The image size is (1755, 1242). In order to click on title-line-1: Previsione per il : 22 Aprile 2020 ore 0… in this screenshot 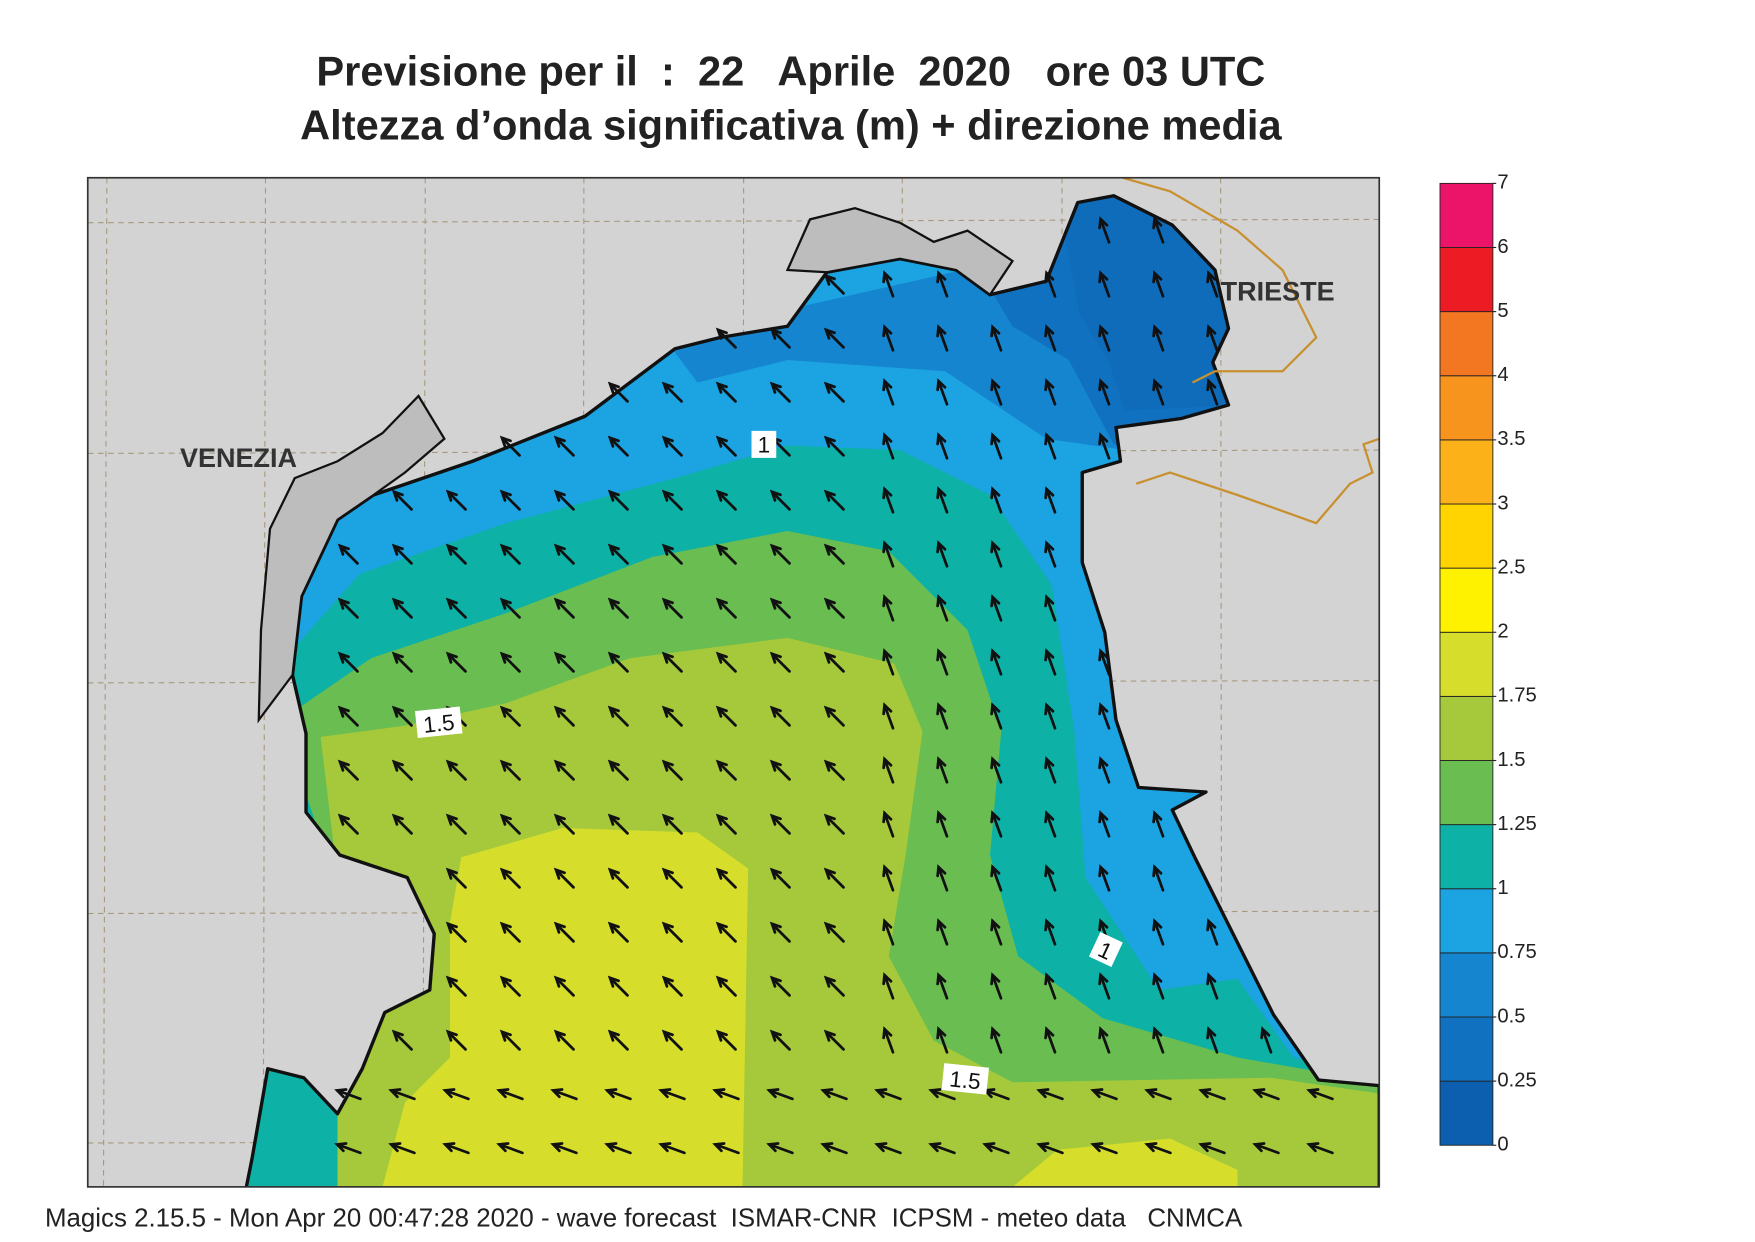, I will do `click(790, 71)`.